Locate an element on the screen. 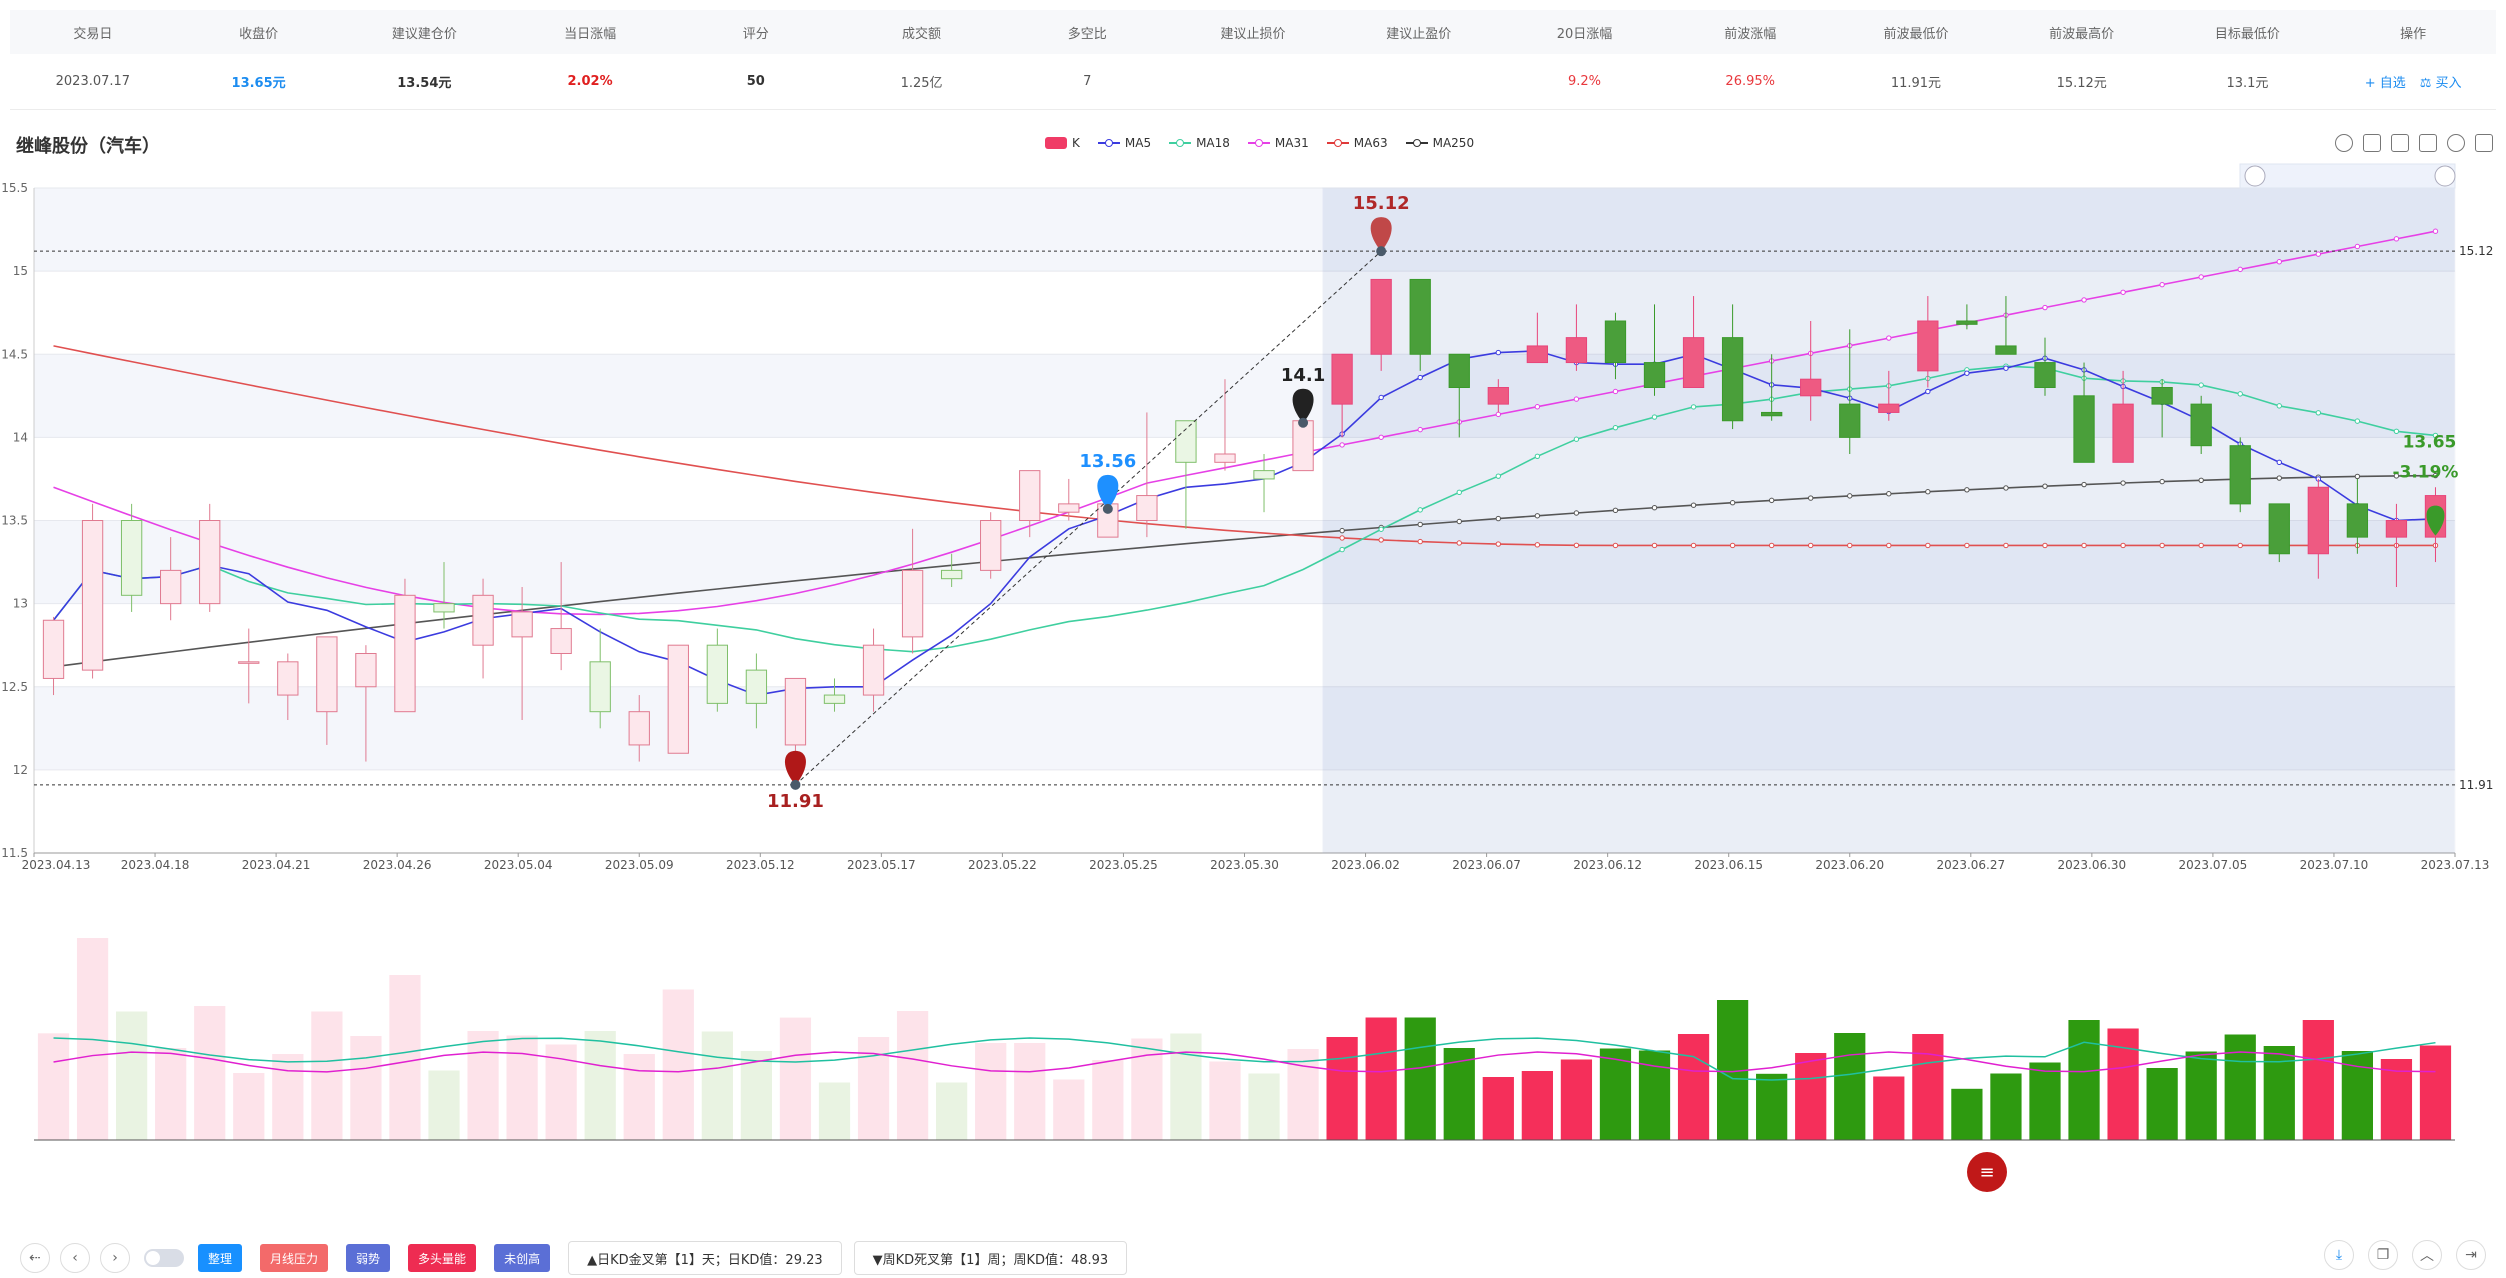 The height and width of the screenshot is (1278, 2506). mode-toggle is located at coordinates (164, 1258).